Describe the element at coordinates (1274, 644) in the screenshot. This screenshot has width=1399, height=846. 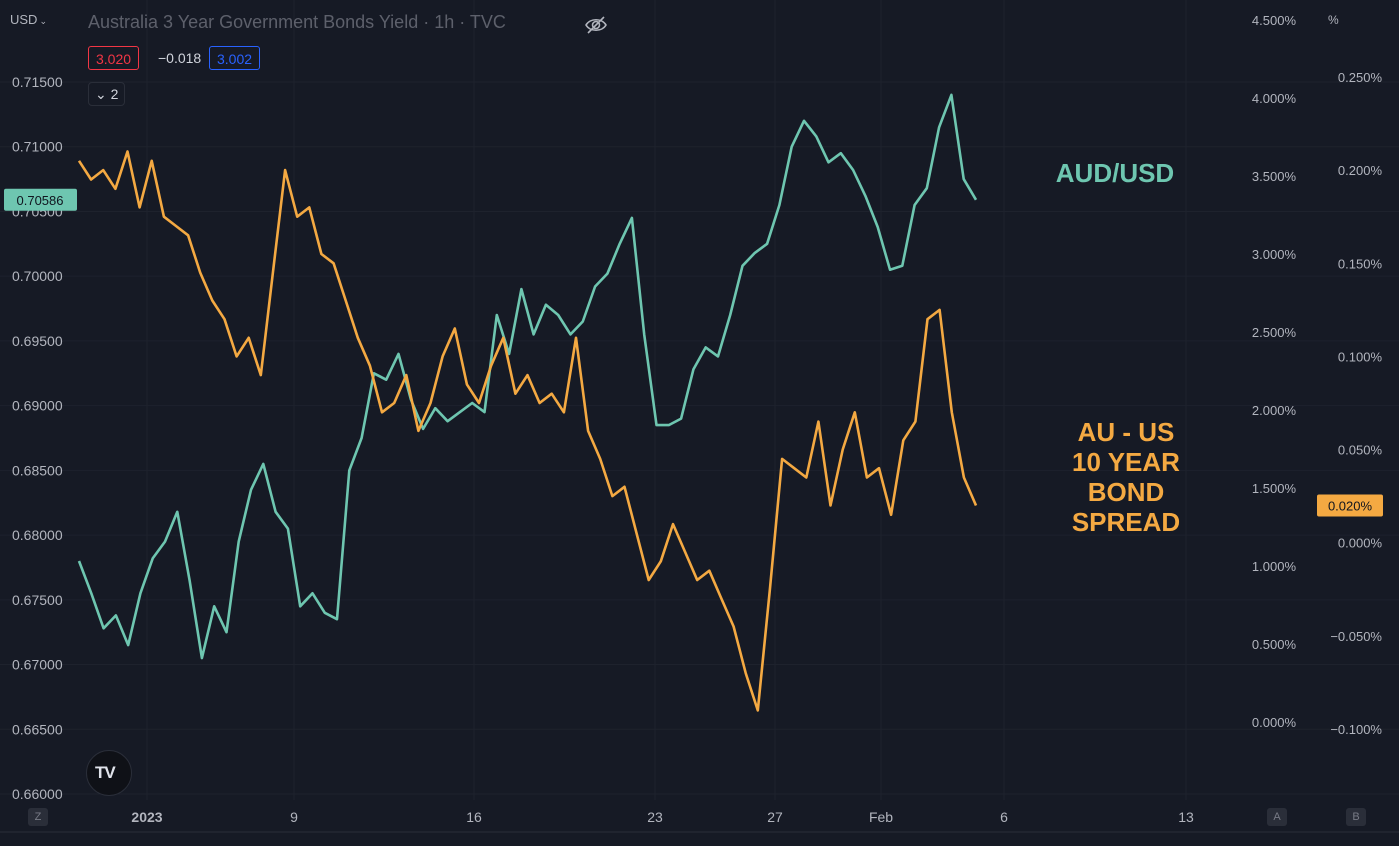
I see `yield-axis-tick: 0.500%` at that location.